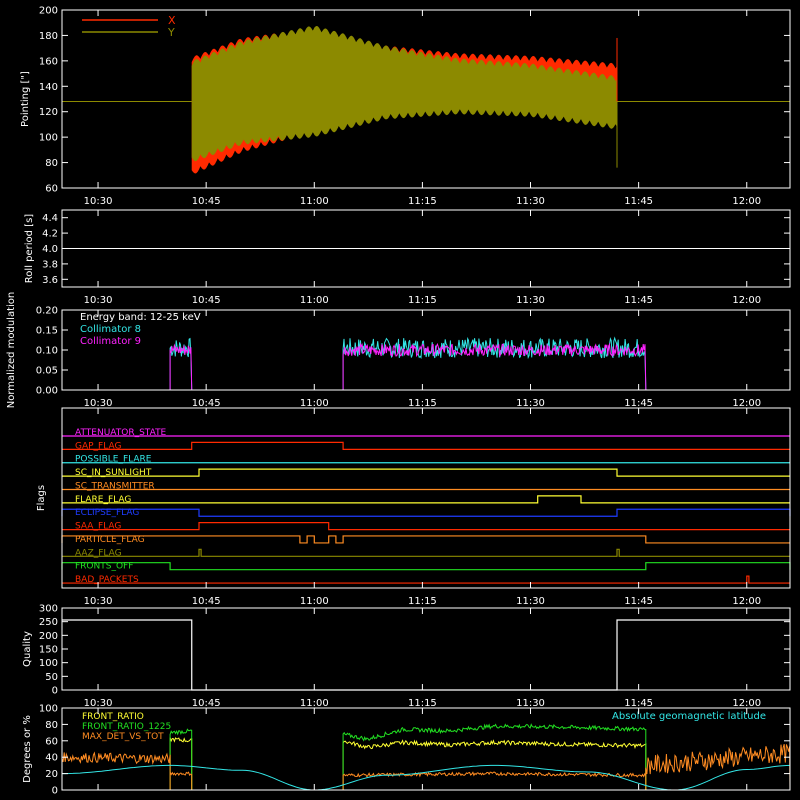 This screenshot has width=800, height=800. Describe the element at coordinates (51, 189) in the screenshot. I see `pointing-ytick-label: 60` at that location.